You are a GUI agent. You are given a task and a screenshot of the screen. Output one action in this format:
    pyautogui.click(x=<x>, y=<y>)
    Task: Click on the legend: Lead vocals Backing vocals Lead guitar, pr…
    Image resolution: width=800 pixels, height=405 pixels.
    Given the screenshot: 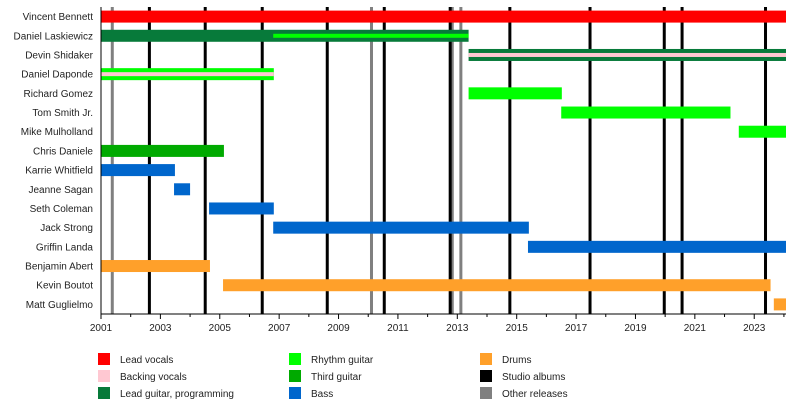 What is the action you would take?
    pyautogui.click(x=333, y=376)
    